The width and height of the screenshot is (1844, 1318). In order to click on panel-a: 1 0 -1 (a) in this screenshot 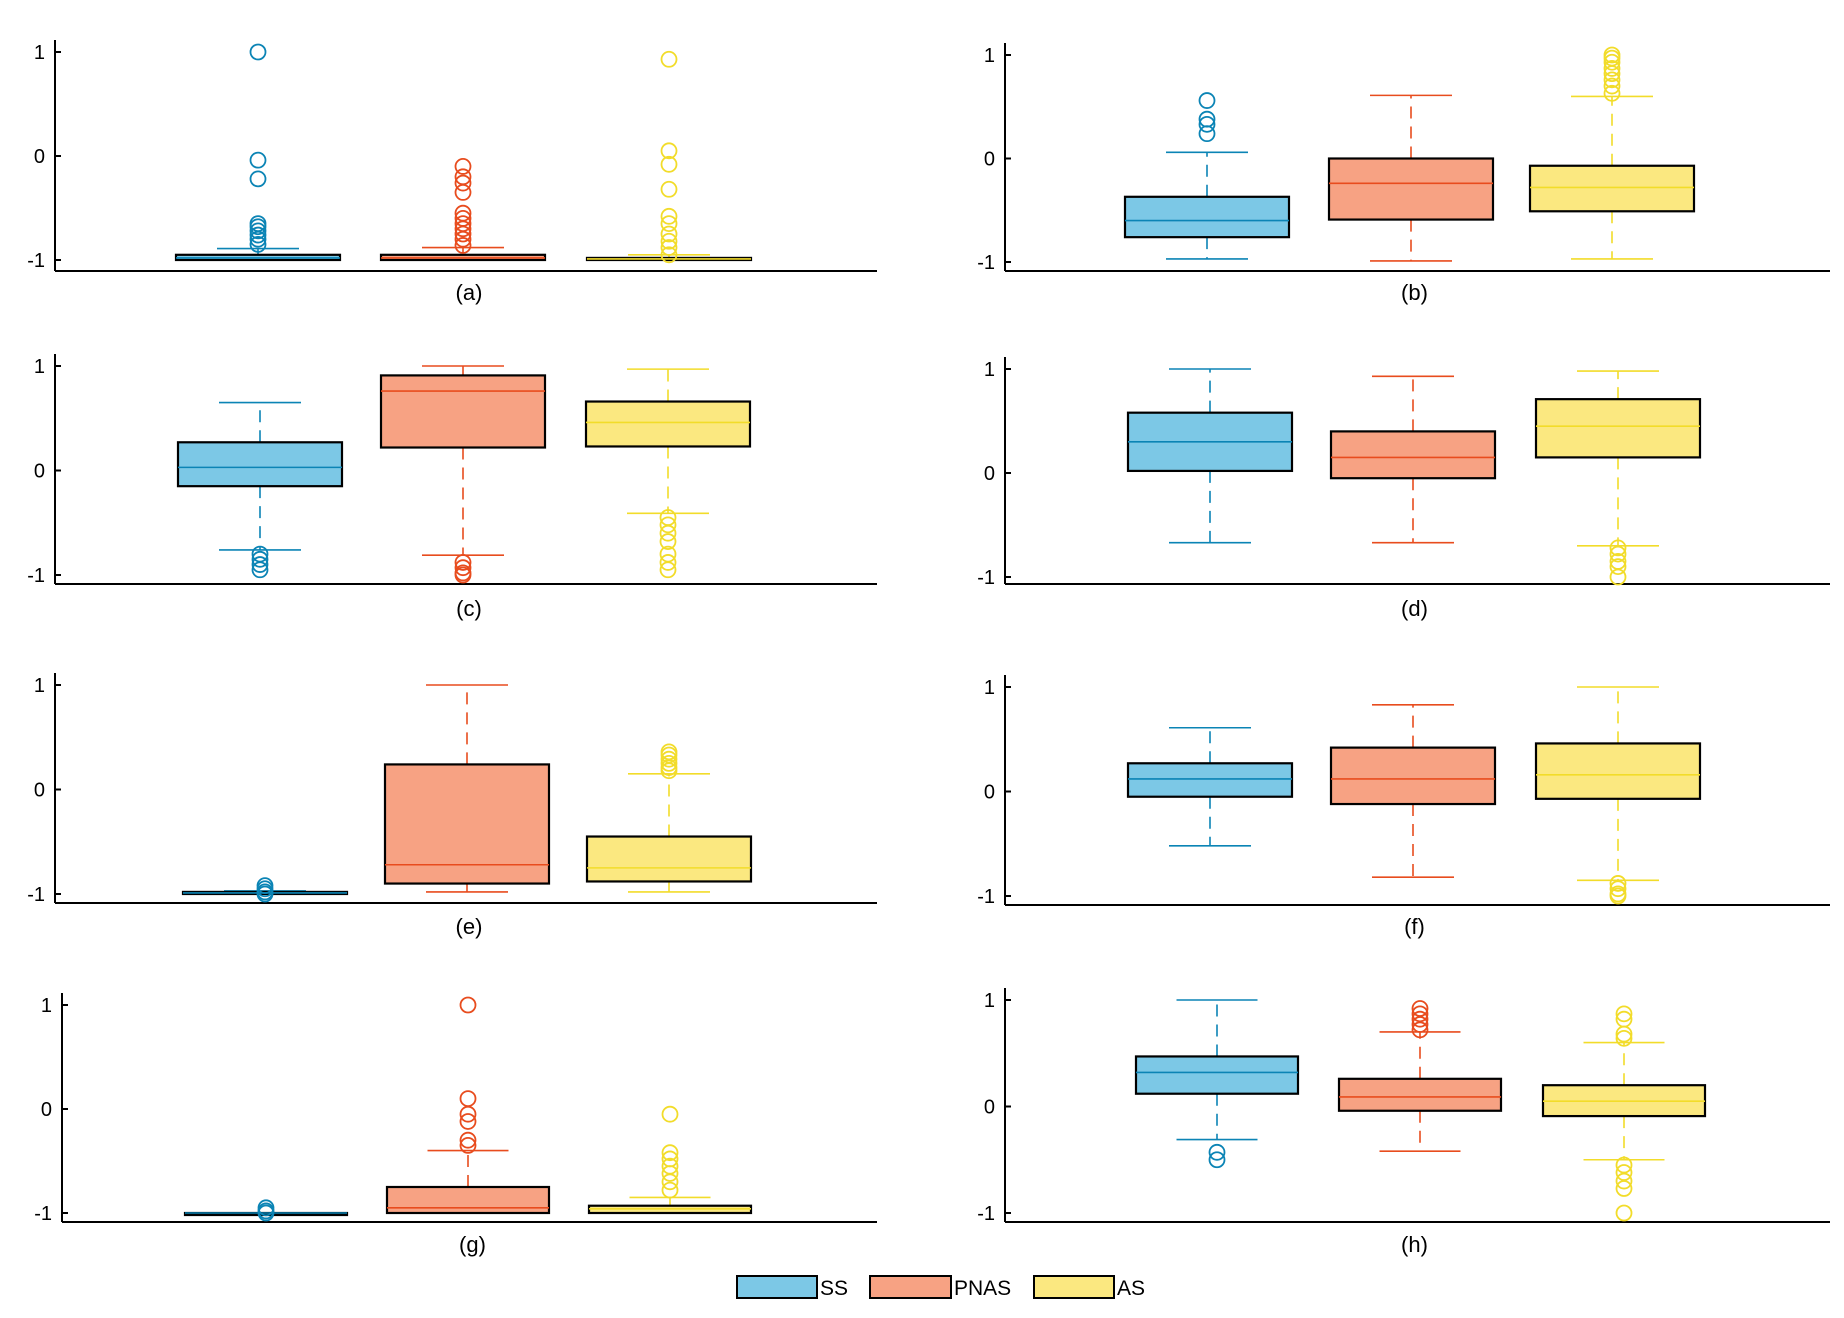, I will do `click(452, 172)`.